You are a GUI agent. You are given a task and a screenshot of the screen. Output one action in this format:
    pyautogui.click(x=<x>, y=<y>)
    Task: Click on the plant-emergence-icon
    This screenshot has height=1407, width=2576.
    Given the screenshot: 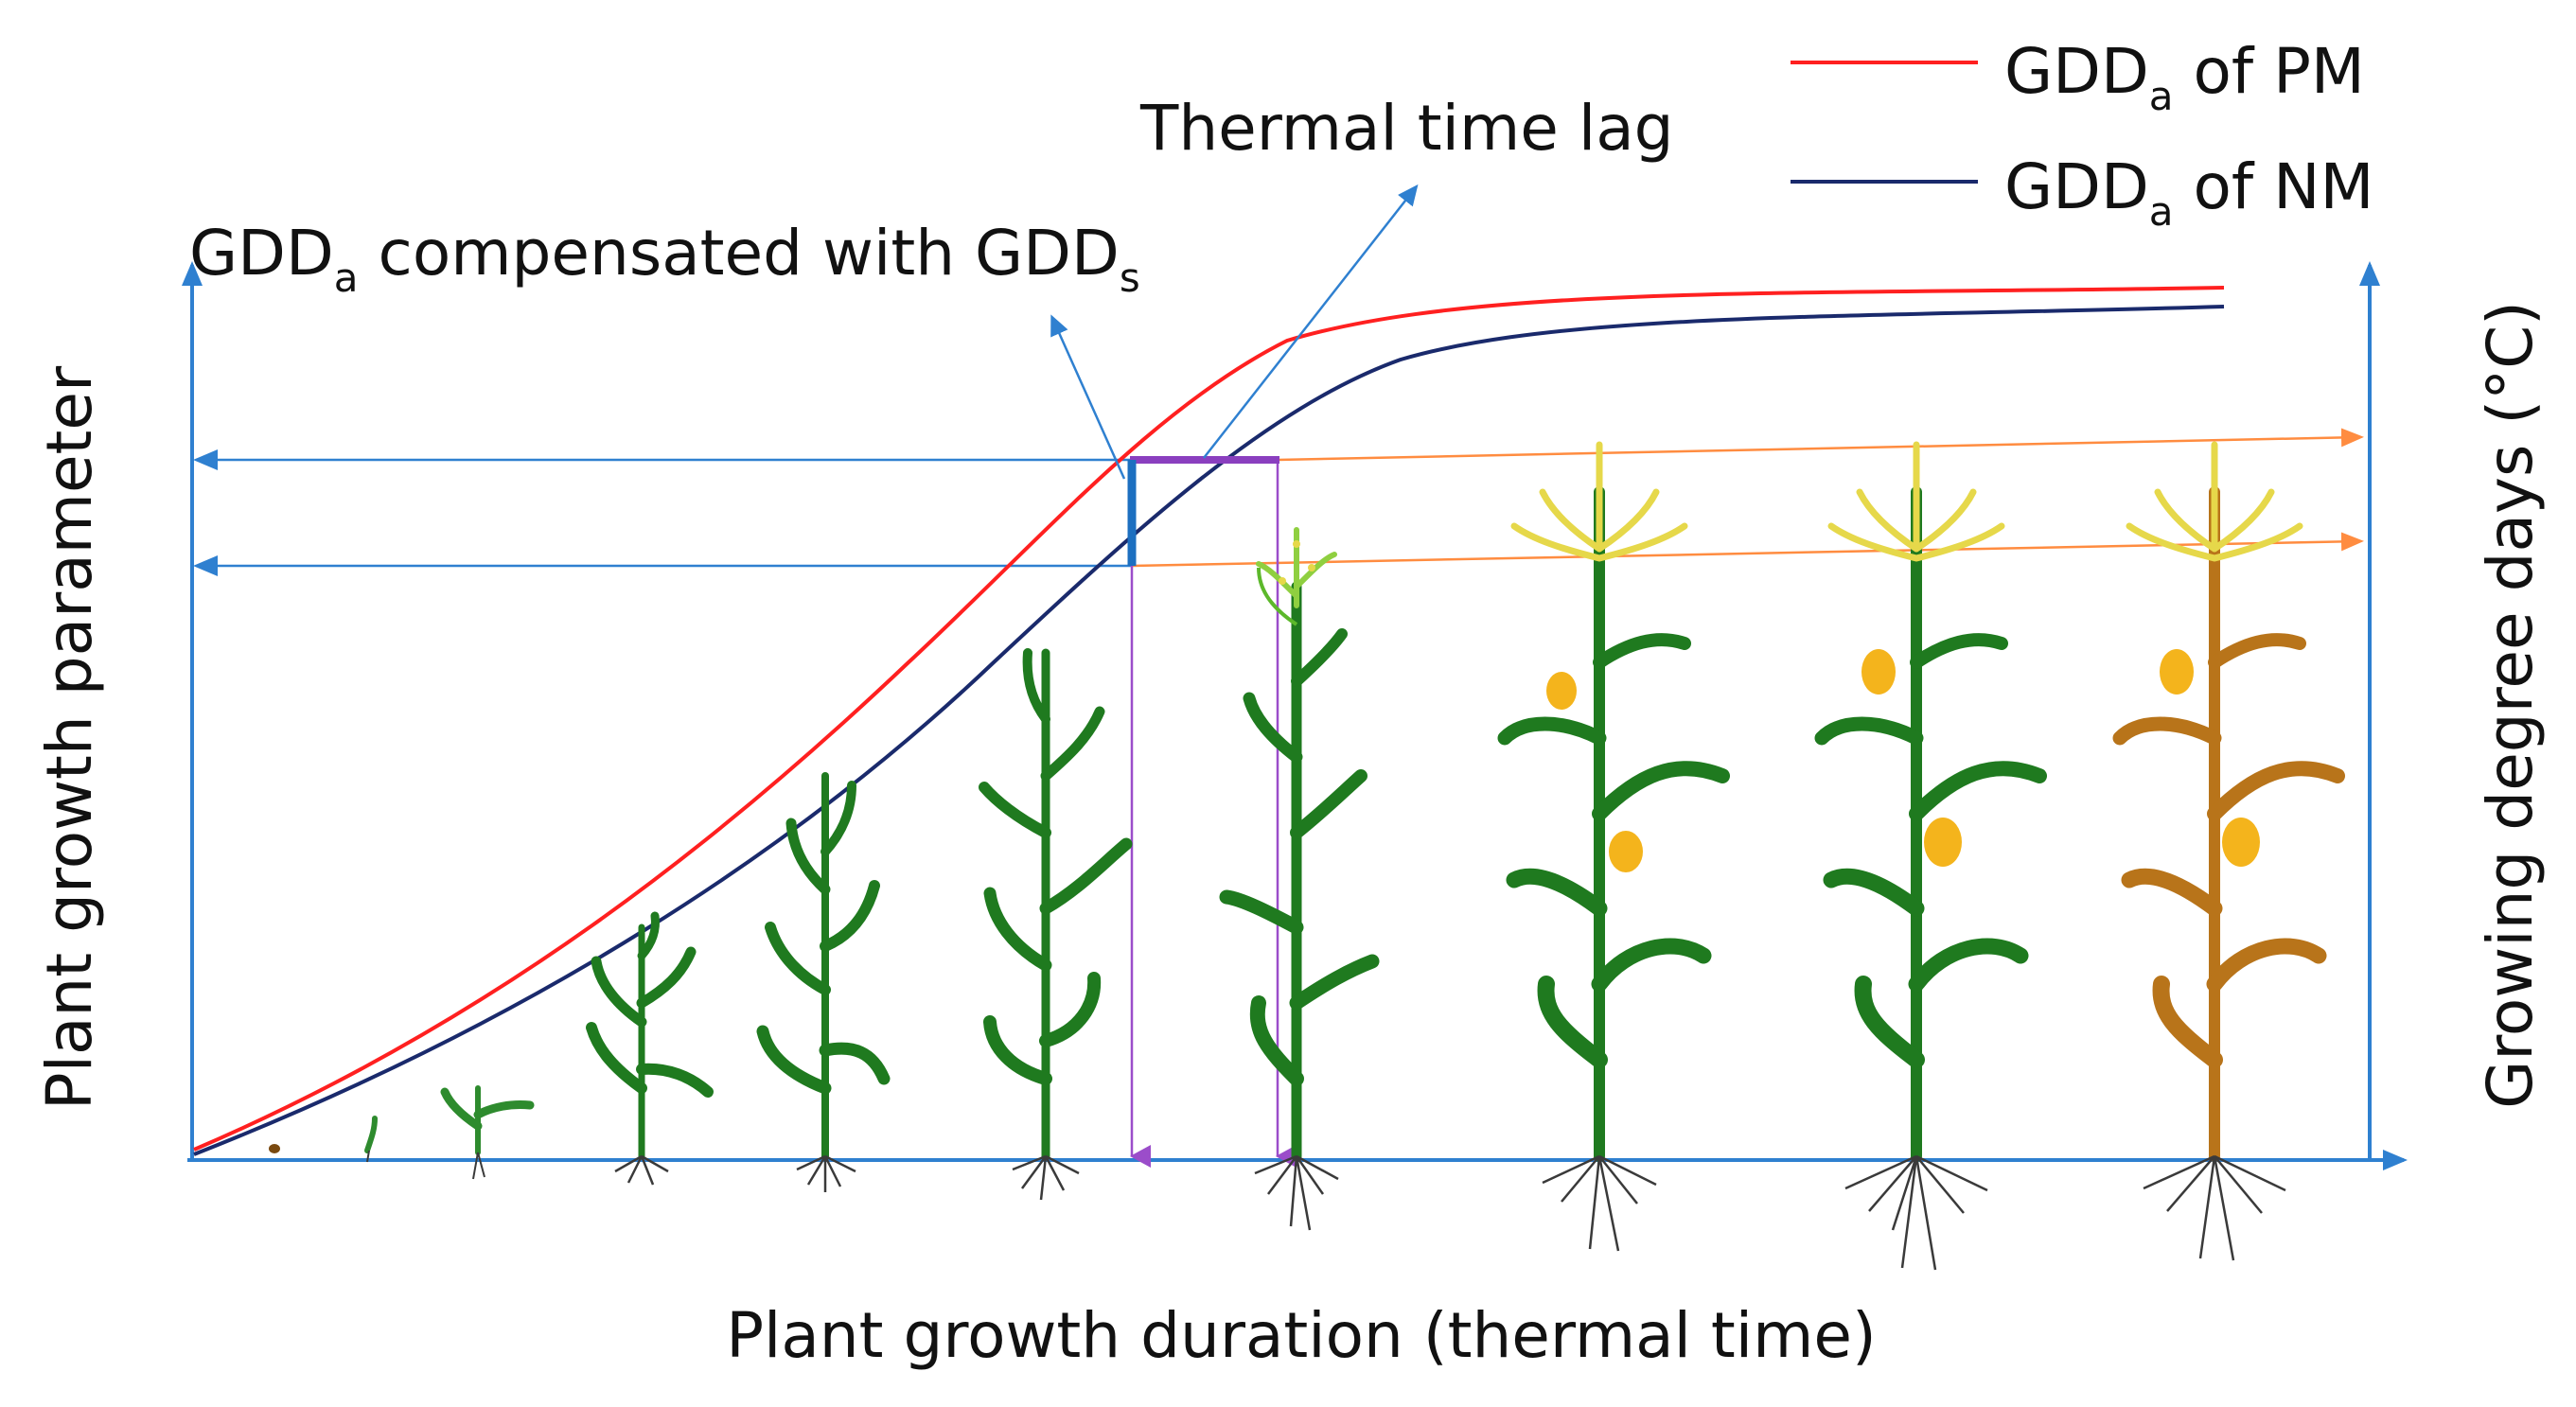 What is the action you would take?
    pyautogui.click(x=487, y=1132)
    